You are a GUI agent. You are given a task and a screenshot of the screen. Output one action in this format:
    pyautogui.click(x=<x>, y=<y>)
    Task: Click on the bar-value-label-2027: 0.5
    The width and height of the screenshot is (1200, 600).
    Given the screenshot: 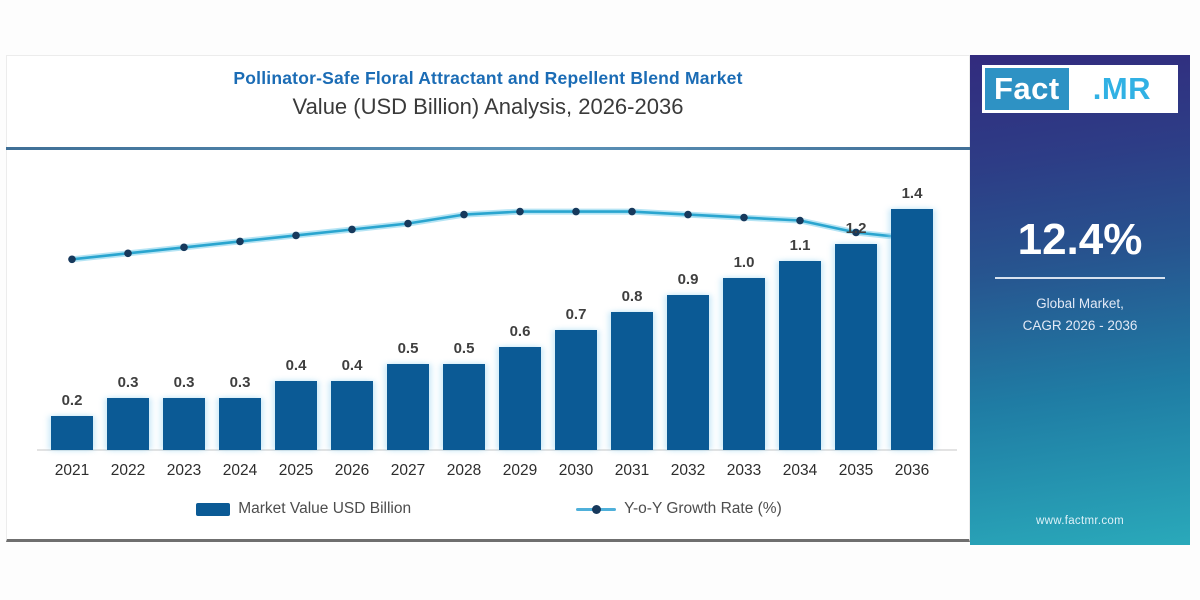 What is the action you would take?
    pyautogui.click(x=408, y=348)
    